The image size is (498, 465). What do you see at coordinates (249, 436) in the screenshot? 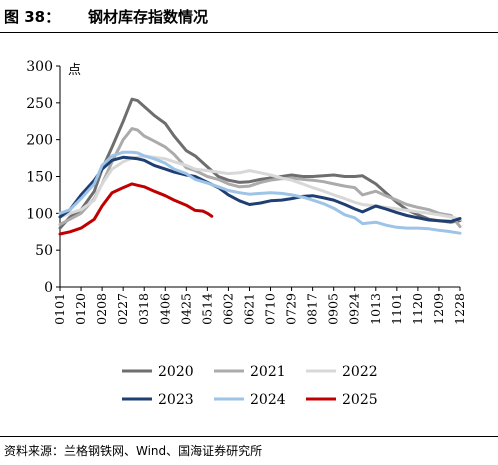
I see `source-rule` at bounding box center [249, 436].